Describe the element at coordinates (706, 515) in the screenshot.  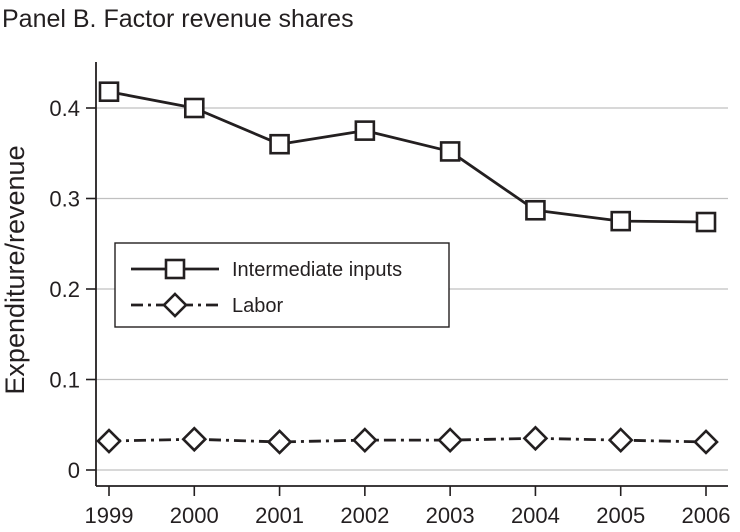
I see `x-tick-label: 2006` at that location.